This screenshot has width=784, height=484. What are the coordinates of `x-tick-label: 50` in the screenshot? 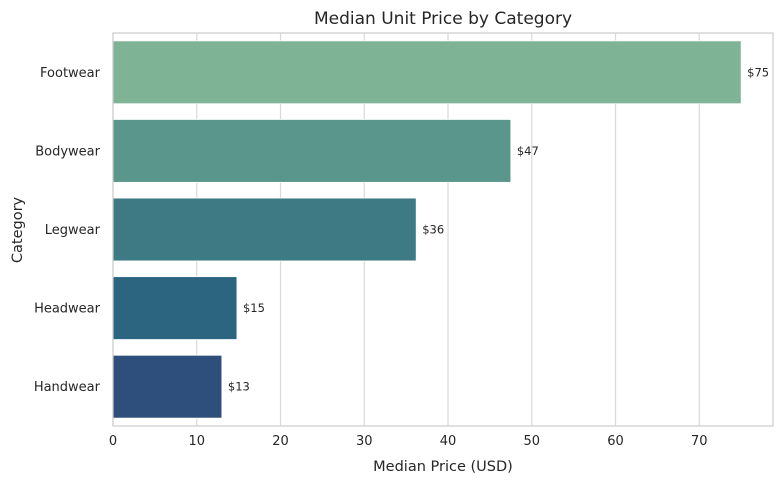 It's located at (532, 441).